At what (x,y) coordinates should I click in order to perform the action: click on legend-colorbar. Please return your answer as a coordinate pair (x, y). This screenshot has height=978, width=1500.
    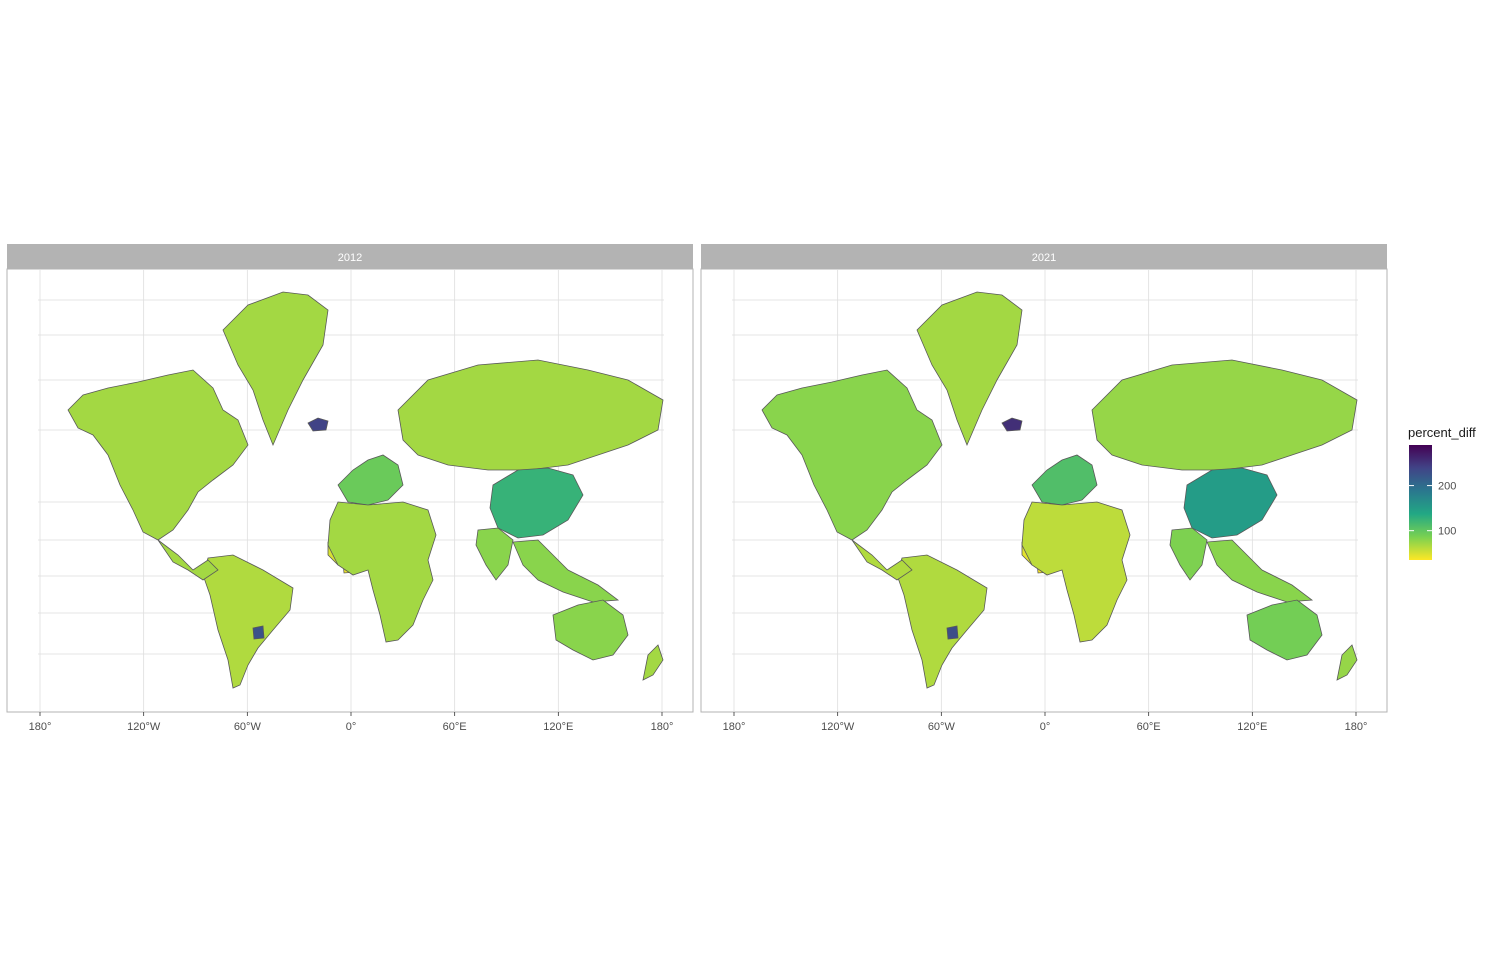
    Looking at the image, I should click on (1420, 502).